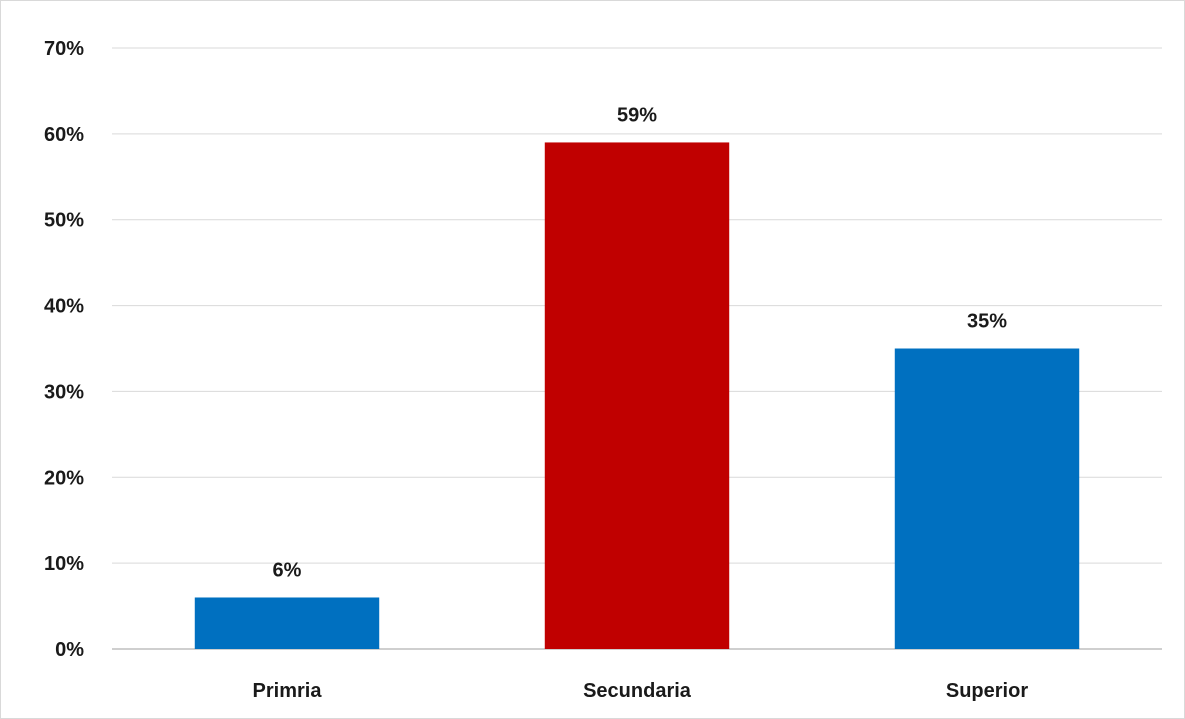  I want to click on category-label: Primria, so click(288, 691).